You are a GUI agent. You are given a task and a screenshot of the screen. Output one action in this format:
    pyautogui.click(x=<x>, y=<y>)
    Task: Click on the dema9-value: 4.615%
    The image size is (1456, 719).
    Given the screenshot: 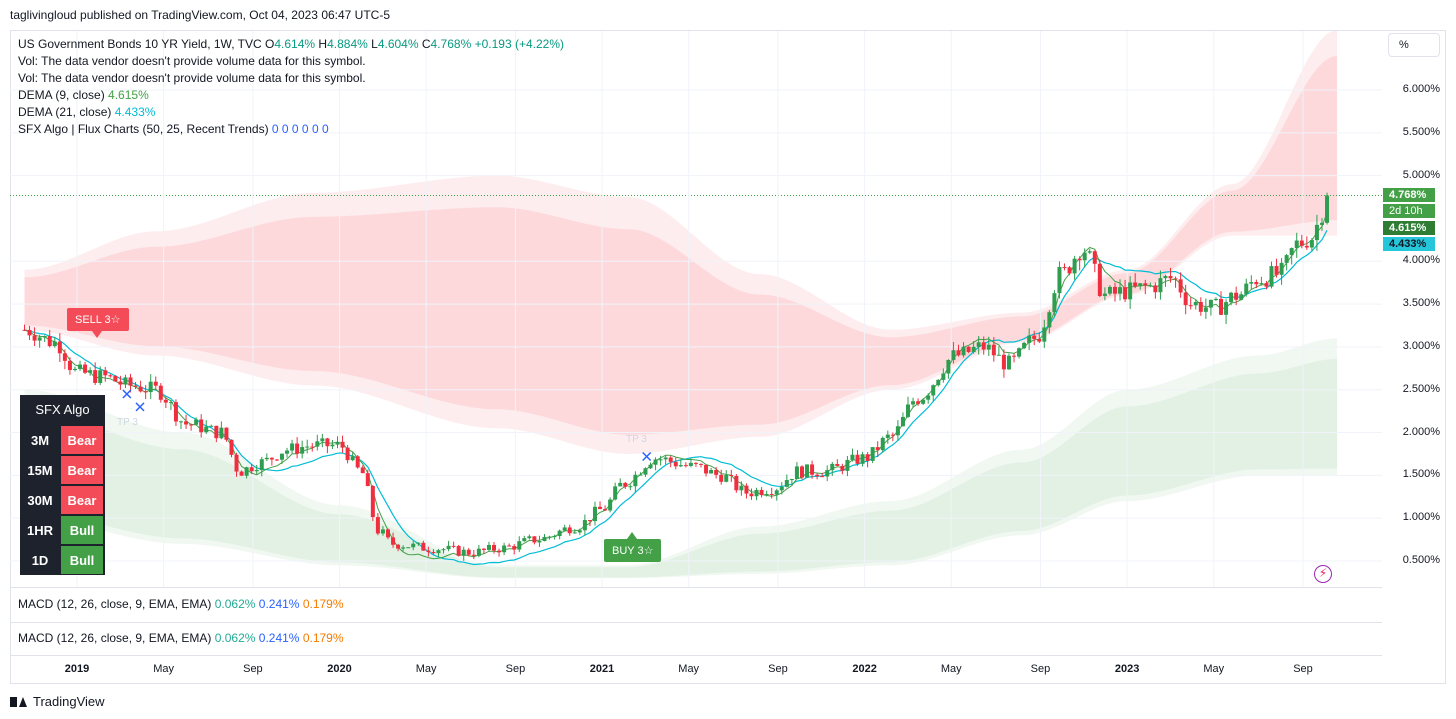 What is the action you would take?
    pyautogui.click(x=128, y=95)
    